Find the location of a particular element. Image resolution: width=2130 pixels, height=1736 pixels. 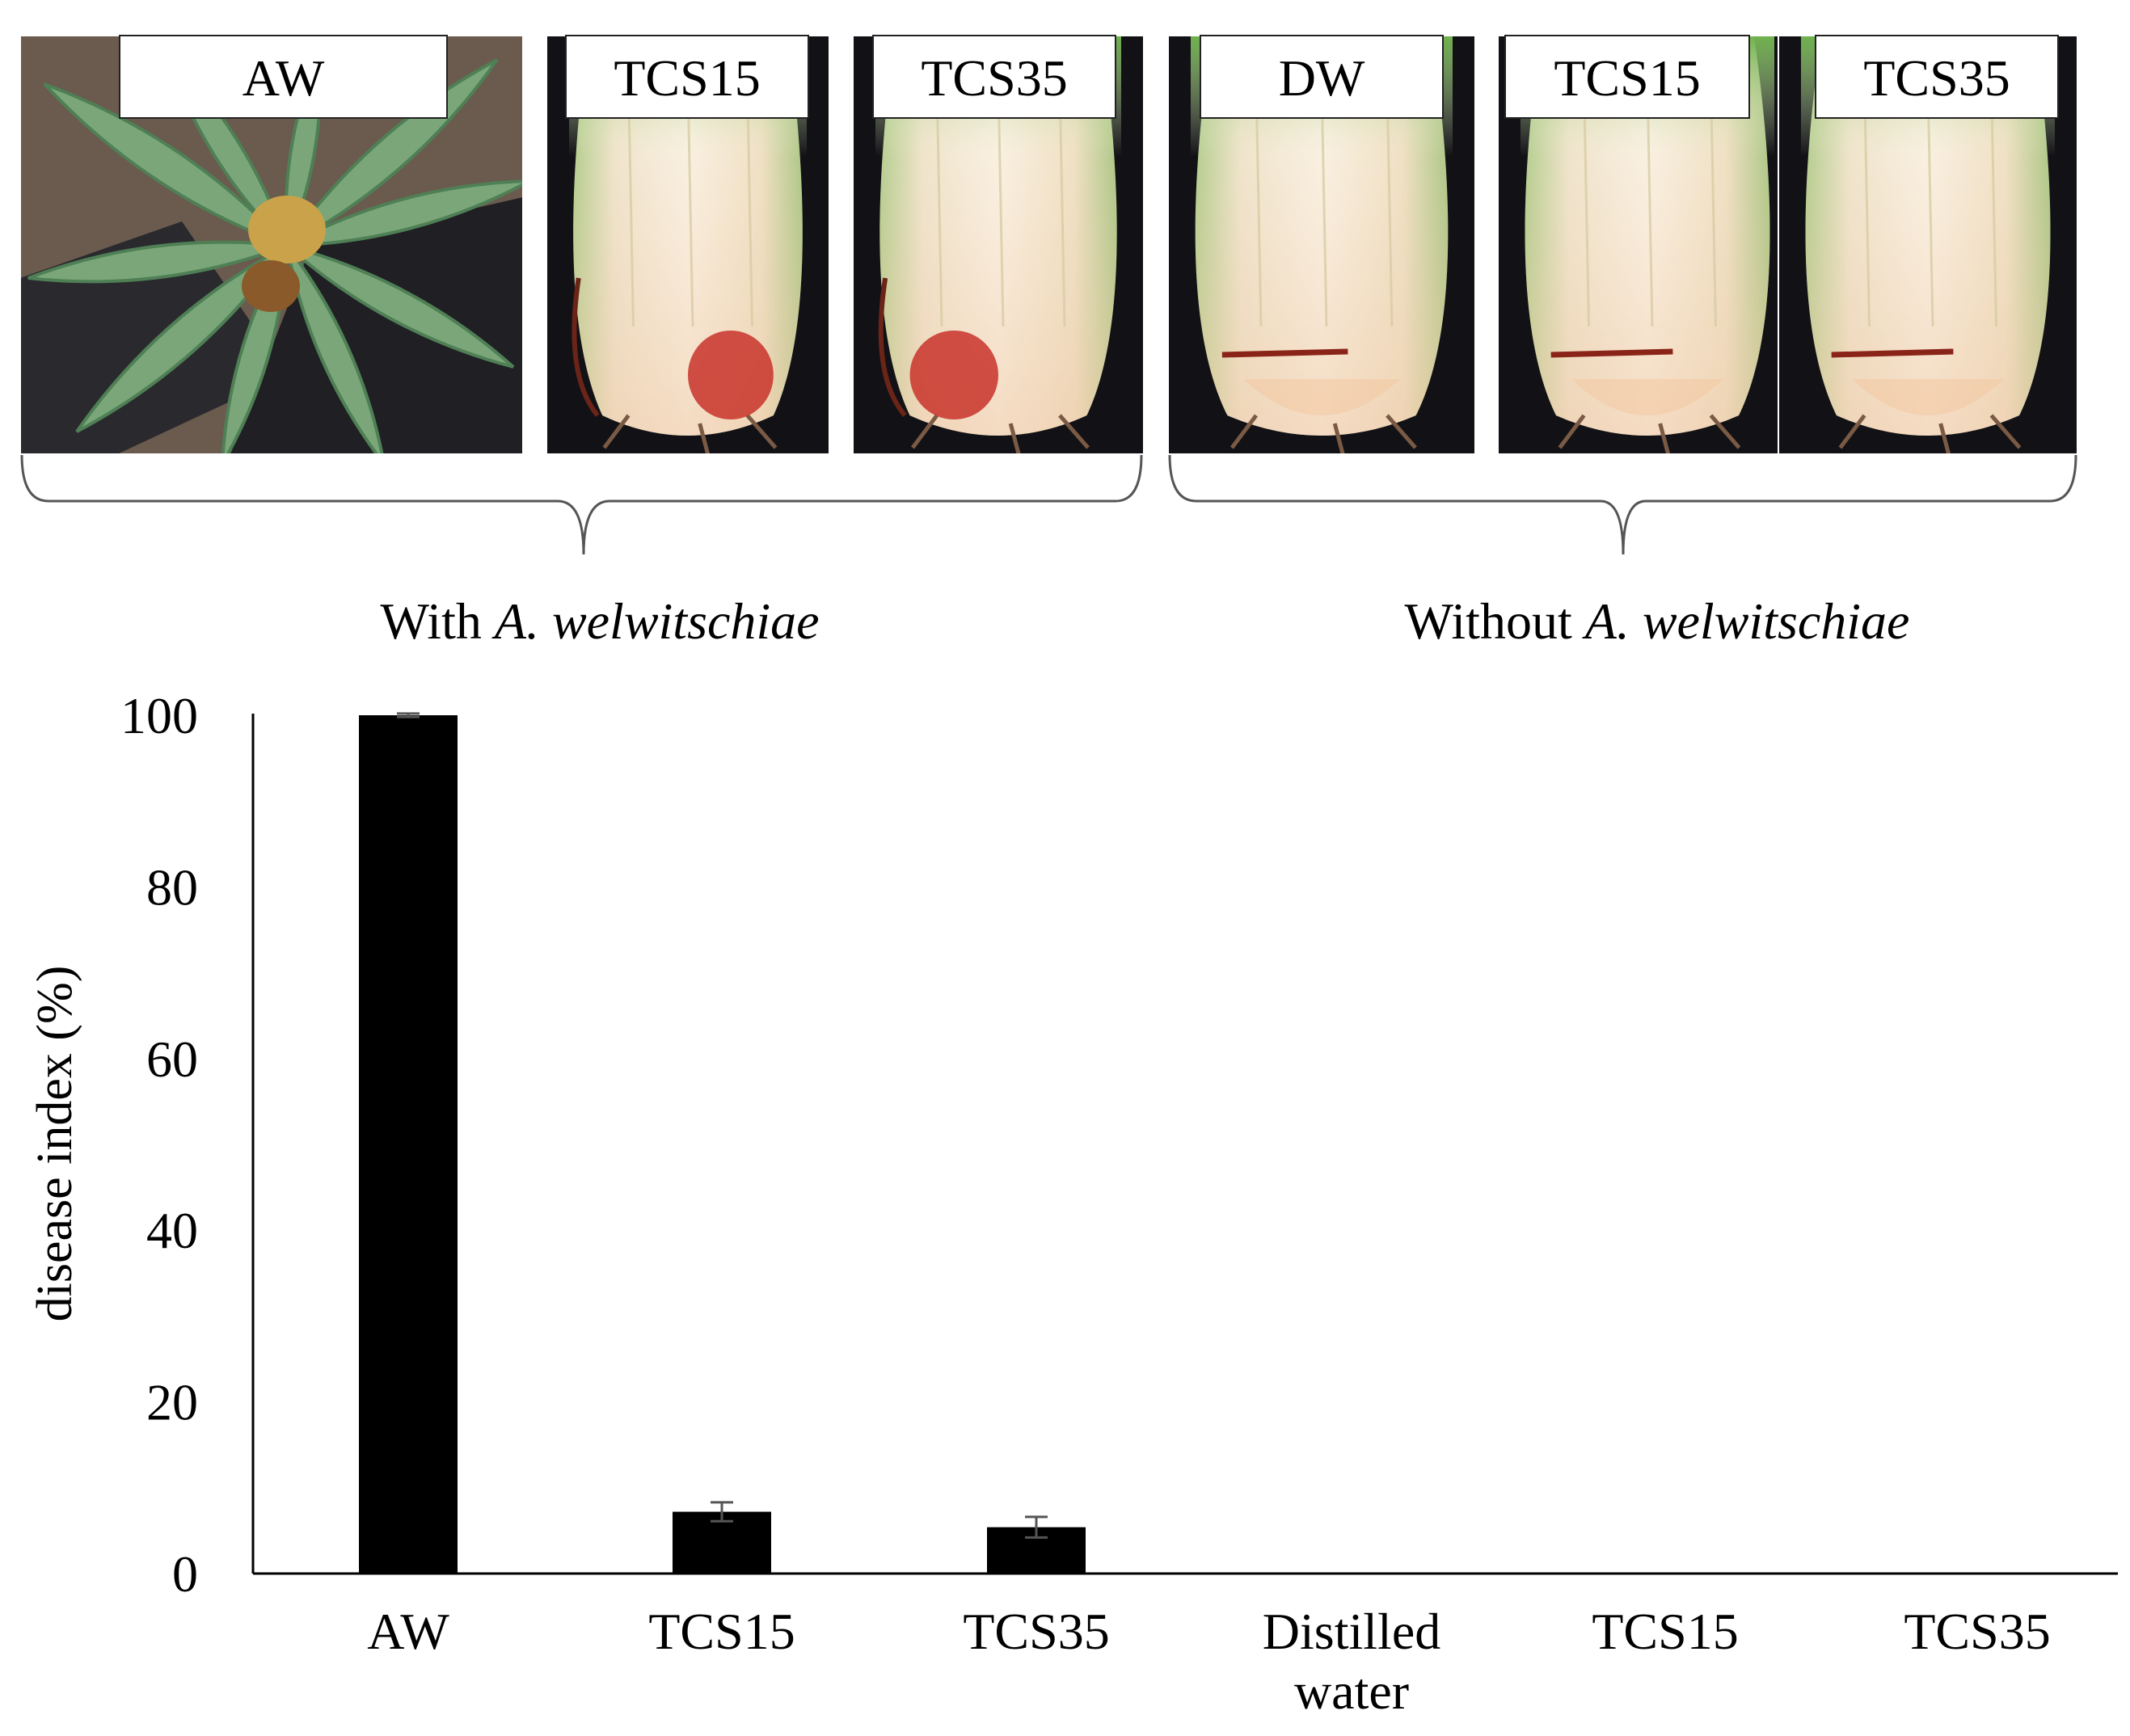

photo-label: DW is located at coordinates (1322, 78).